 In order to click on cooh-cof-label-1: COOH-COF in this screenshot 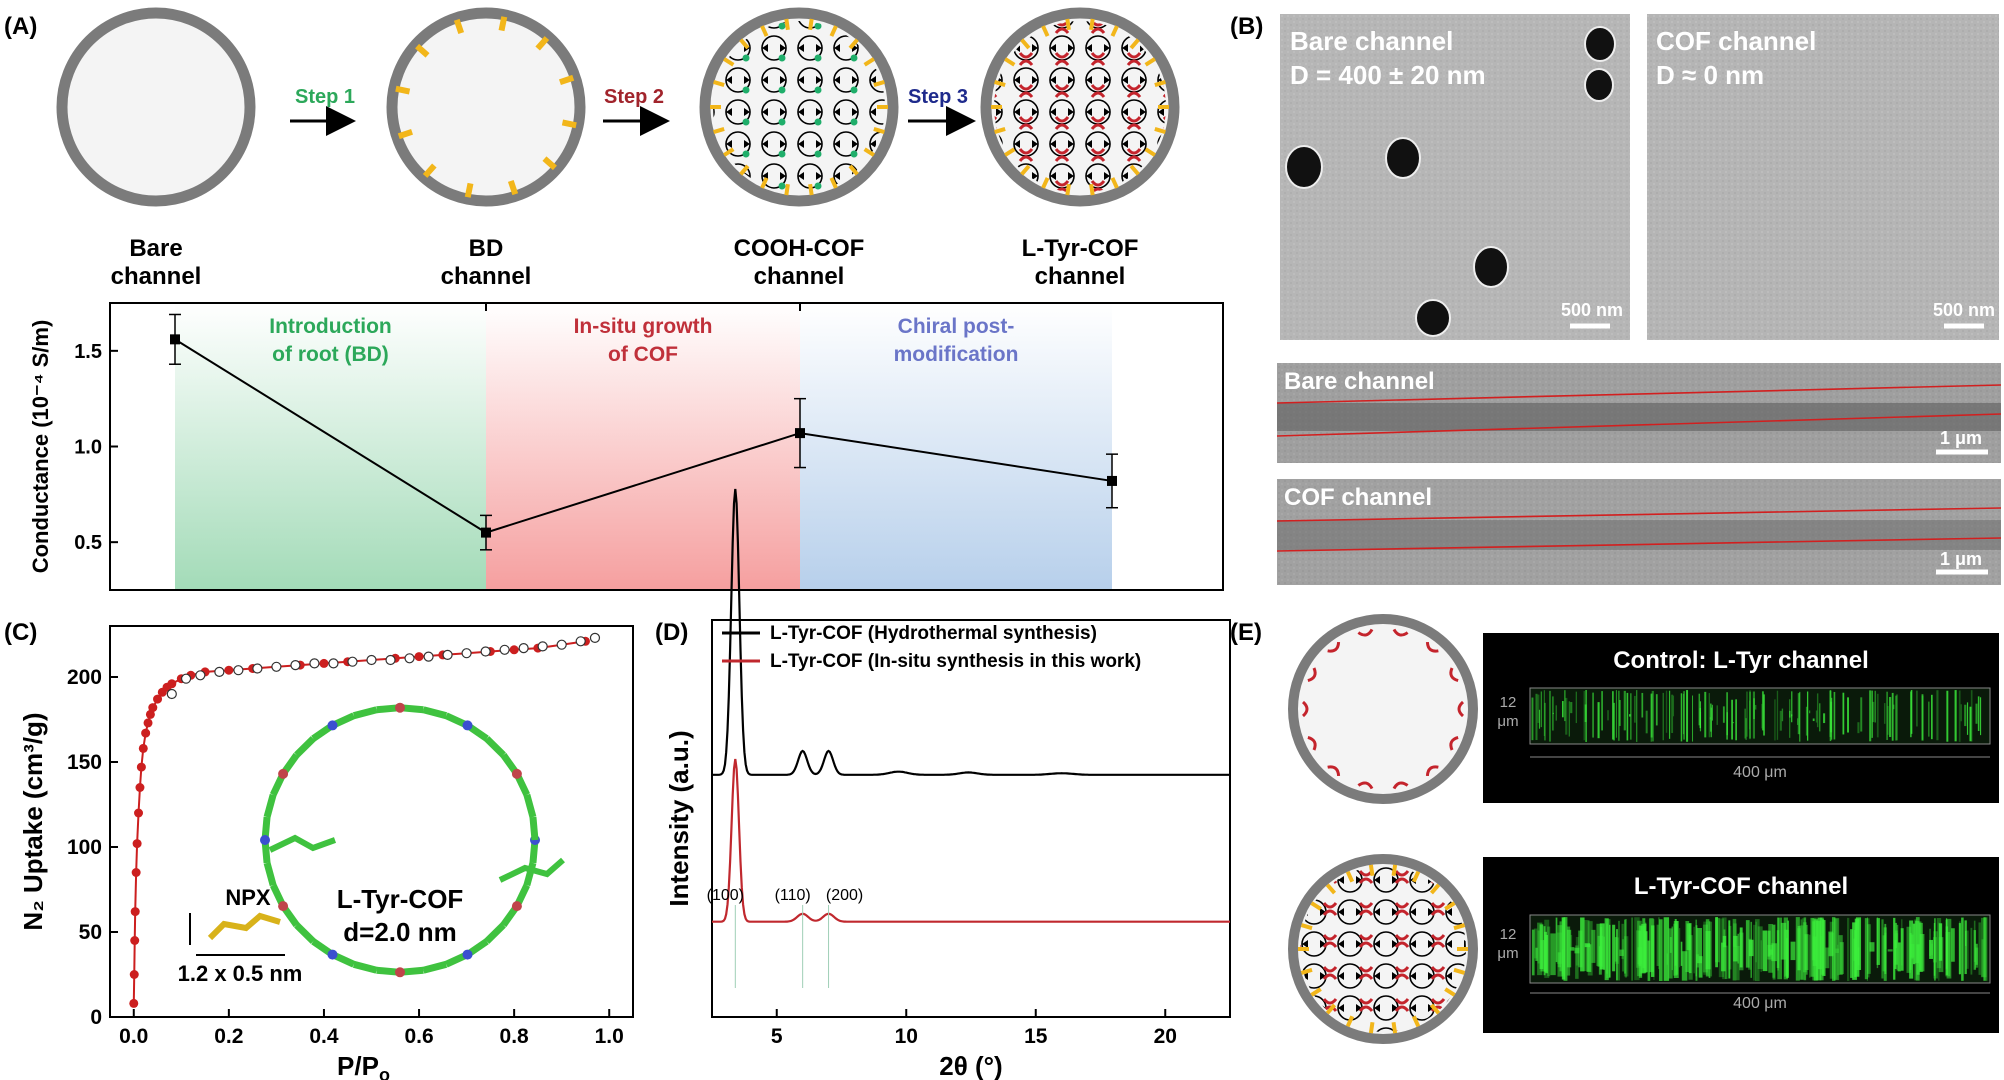, I will do `click(799, 248)`.